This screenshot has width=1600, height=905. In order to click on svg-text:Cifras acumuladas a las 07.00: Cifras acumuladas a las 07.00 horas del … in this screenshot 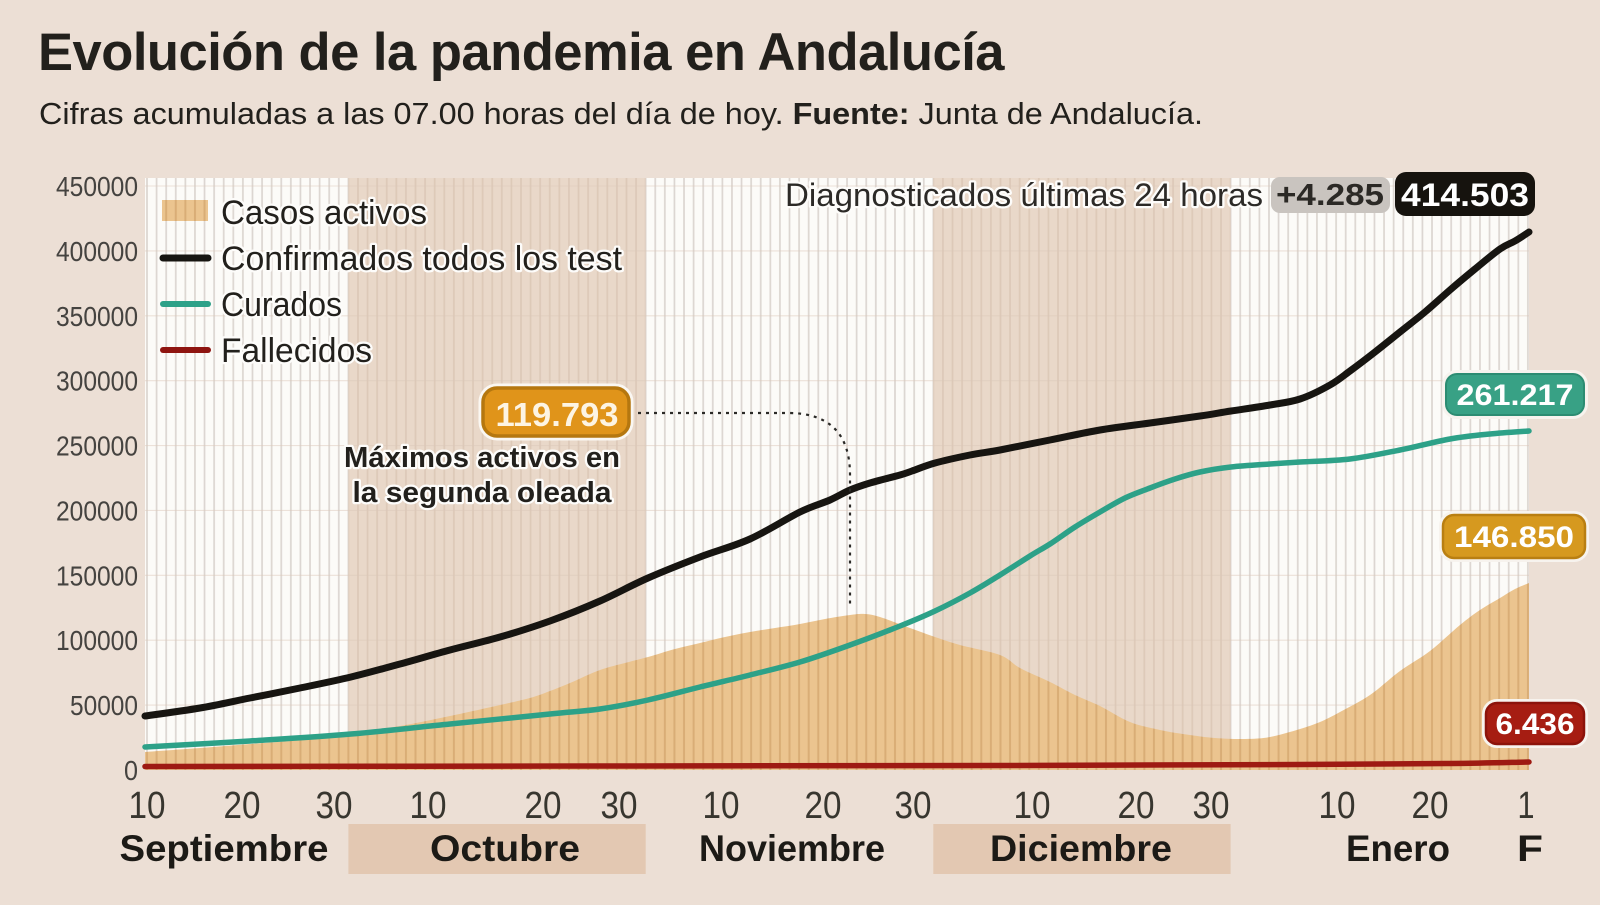, I will do `click(621, 113)`.